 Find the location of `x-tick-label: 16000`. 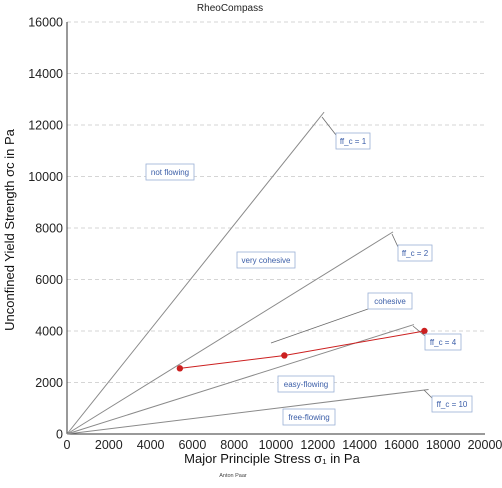

x-tick-label: 16000 is located at coordinates (401, 445).